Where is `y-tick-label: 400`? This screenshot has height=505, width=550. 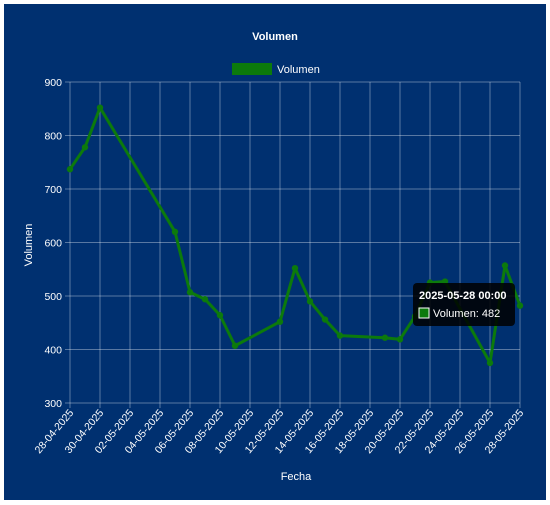 y-tick-label: 400 is located at coordinates (53, 351).